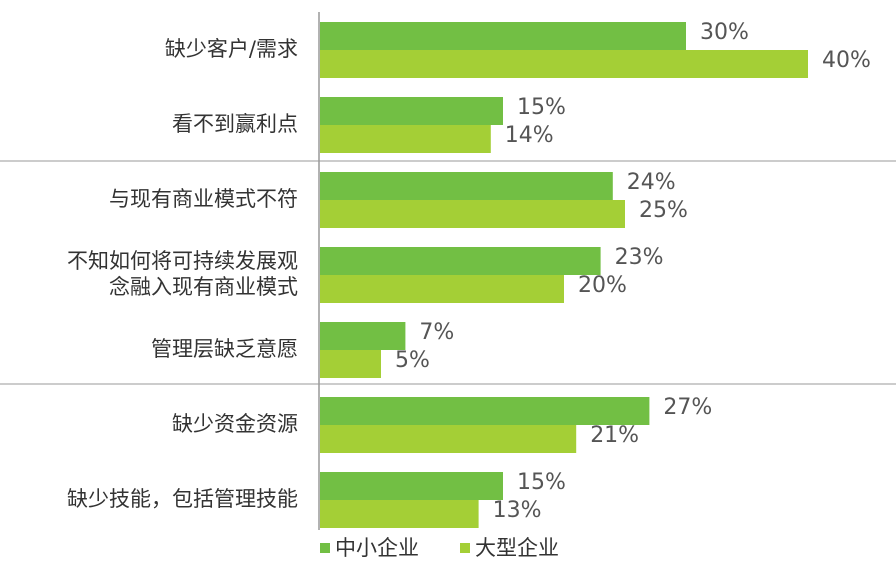  Describe the element at coordinates (224, 349) in the screenshot. I see `category-label: 管理层缺乏意愿` at that location.